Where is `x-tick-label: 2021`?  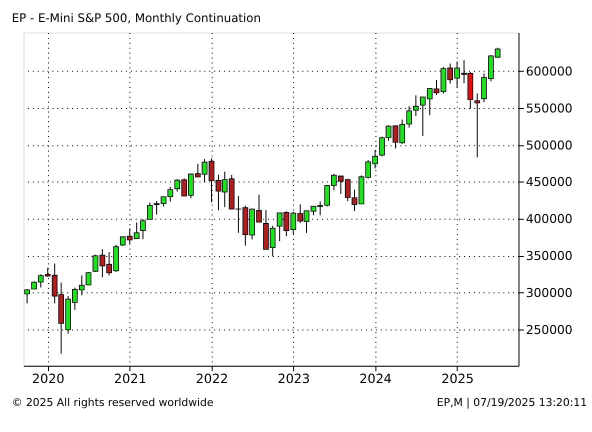
x-tick-label: 2021 is located at coordinates (130, 379).